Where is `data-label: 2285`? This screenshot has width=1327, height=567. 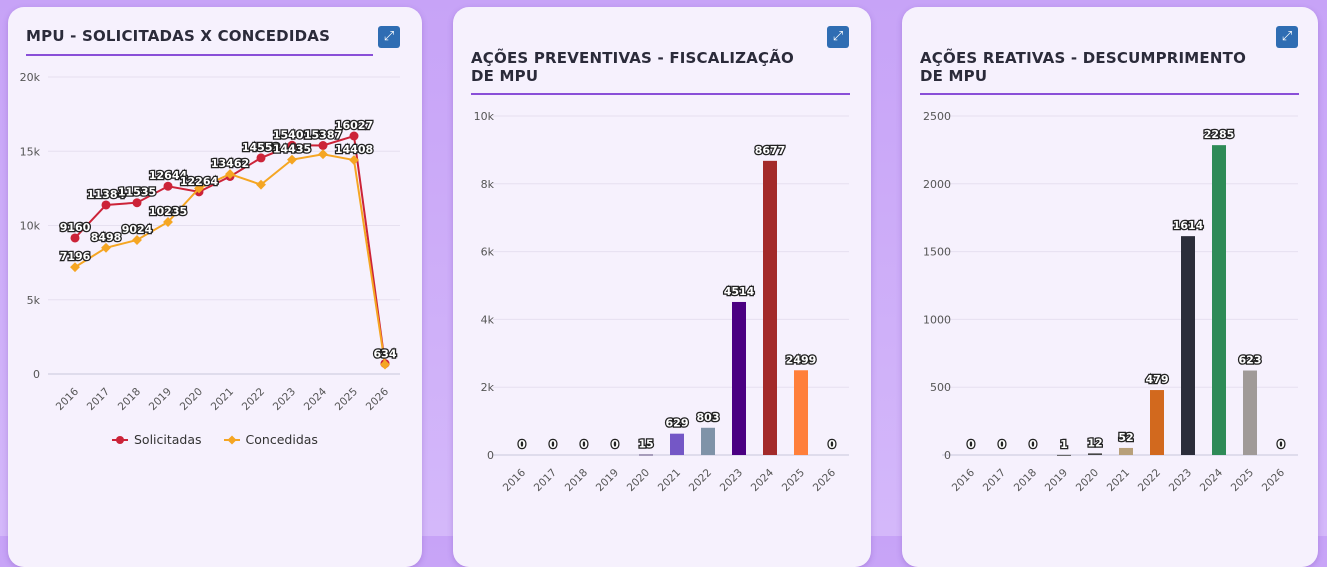 data-label: 2285 is located at coordinates (1219, 134).